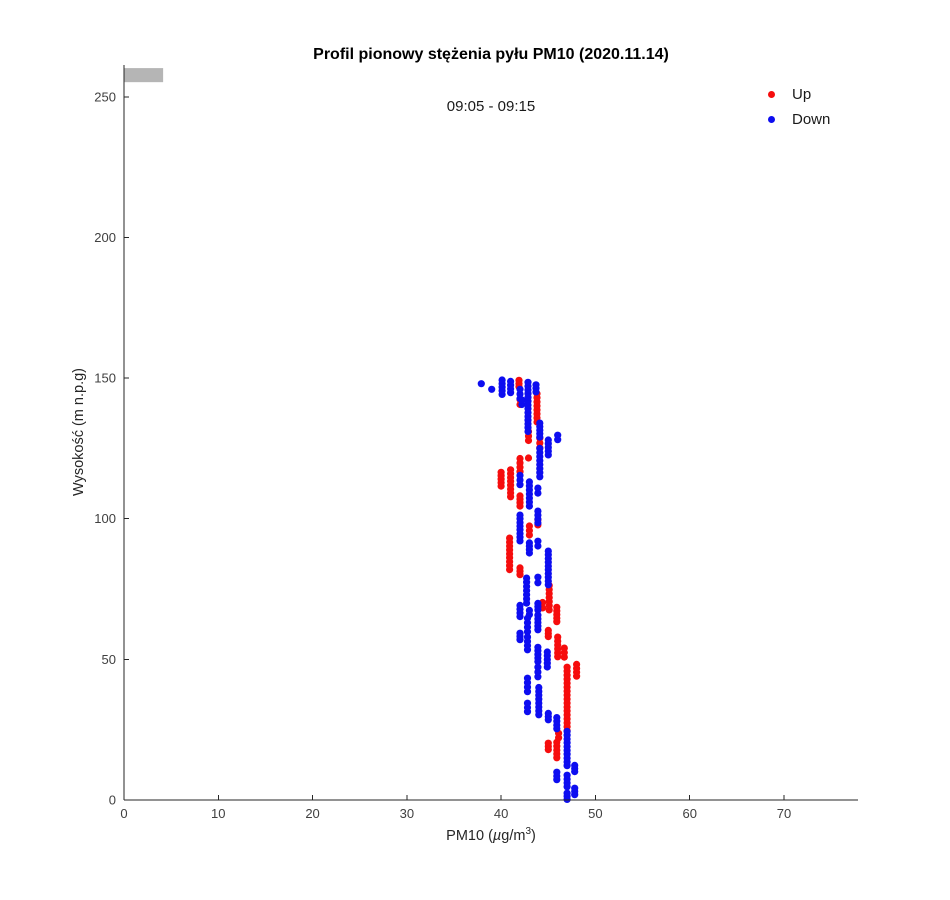 This screenshot has width=950, height=900. What do you see at coordinates (112, 800) in the screenshot?
I see `y-tick-label: 0` at bounding box center [112, 800].